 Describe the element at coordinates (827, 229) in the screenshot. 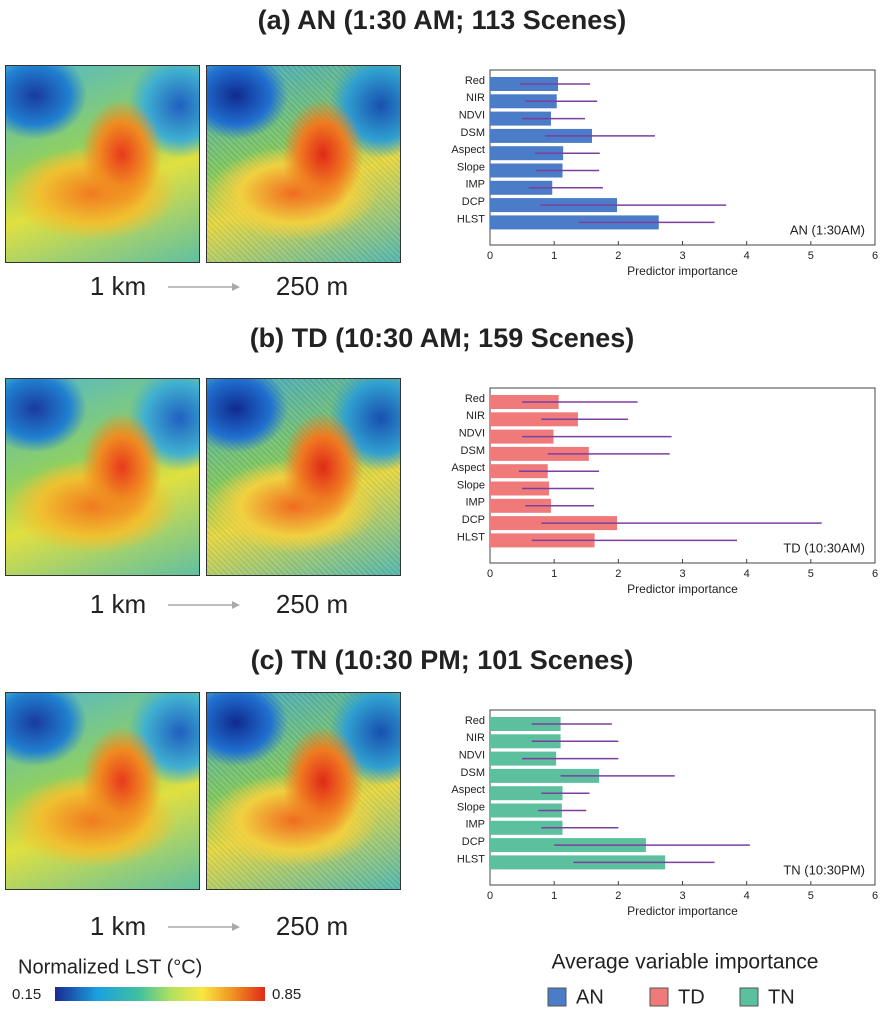

I see `annotation: AN (1:30AM)` at that location.